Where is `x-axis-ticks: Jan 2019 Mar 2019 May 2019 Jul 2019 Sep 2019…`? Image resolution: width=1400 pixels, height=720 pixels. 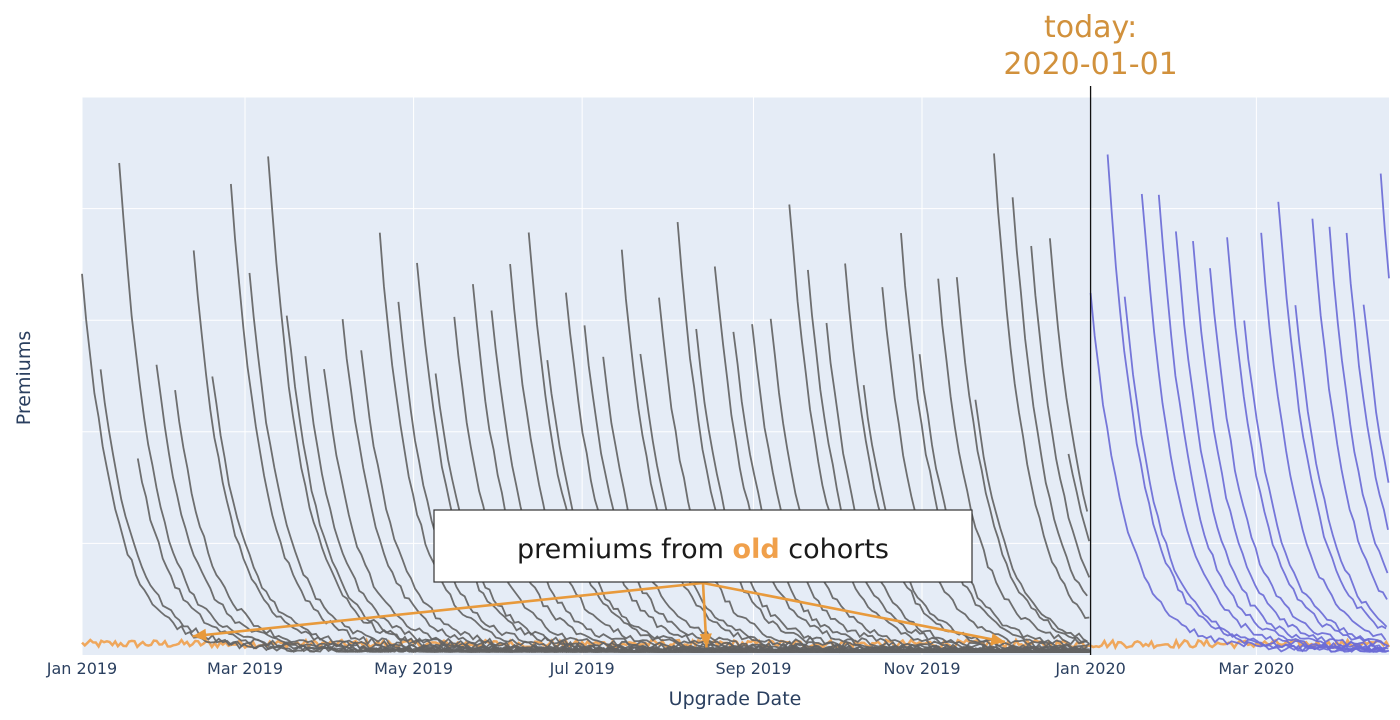 x-axis-ticks: Jan 2019 Mar 2019 May 2019 Jul 2019 Sep 2019… is located at coordinates (670, 668).